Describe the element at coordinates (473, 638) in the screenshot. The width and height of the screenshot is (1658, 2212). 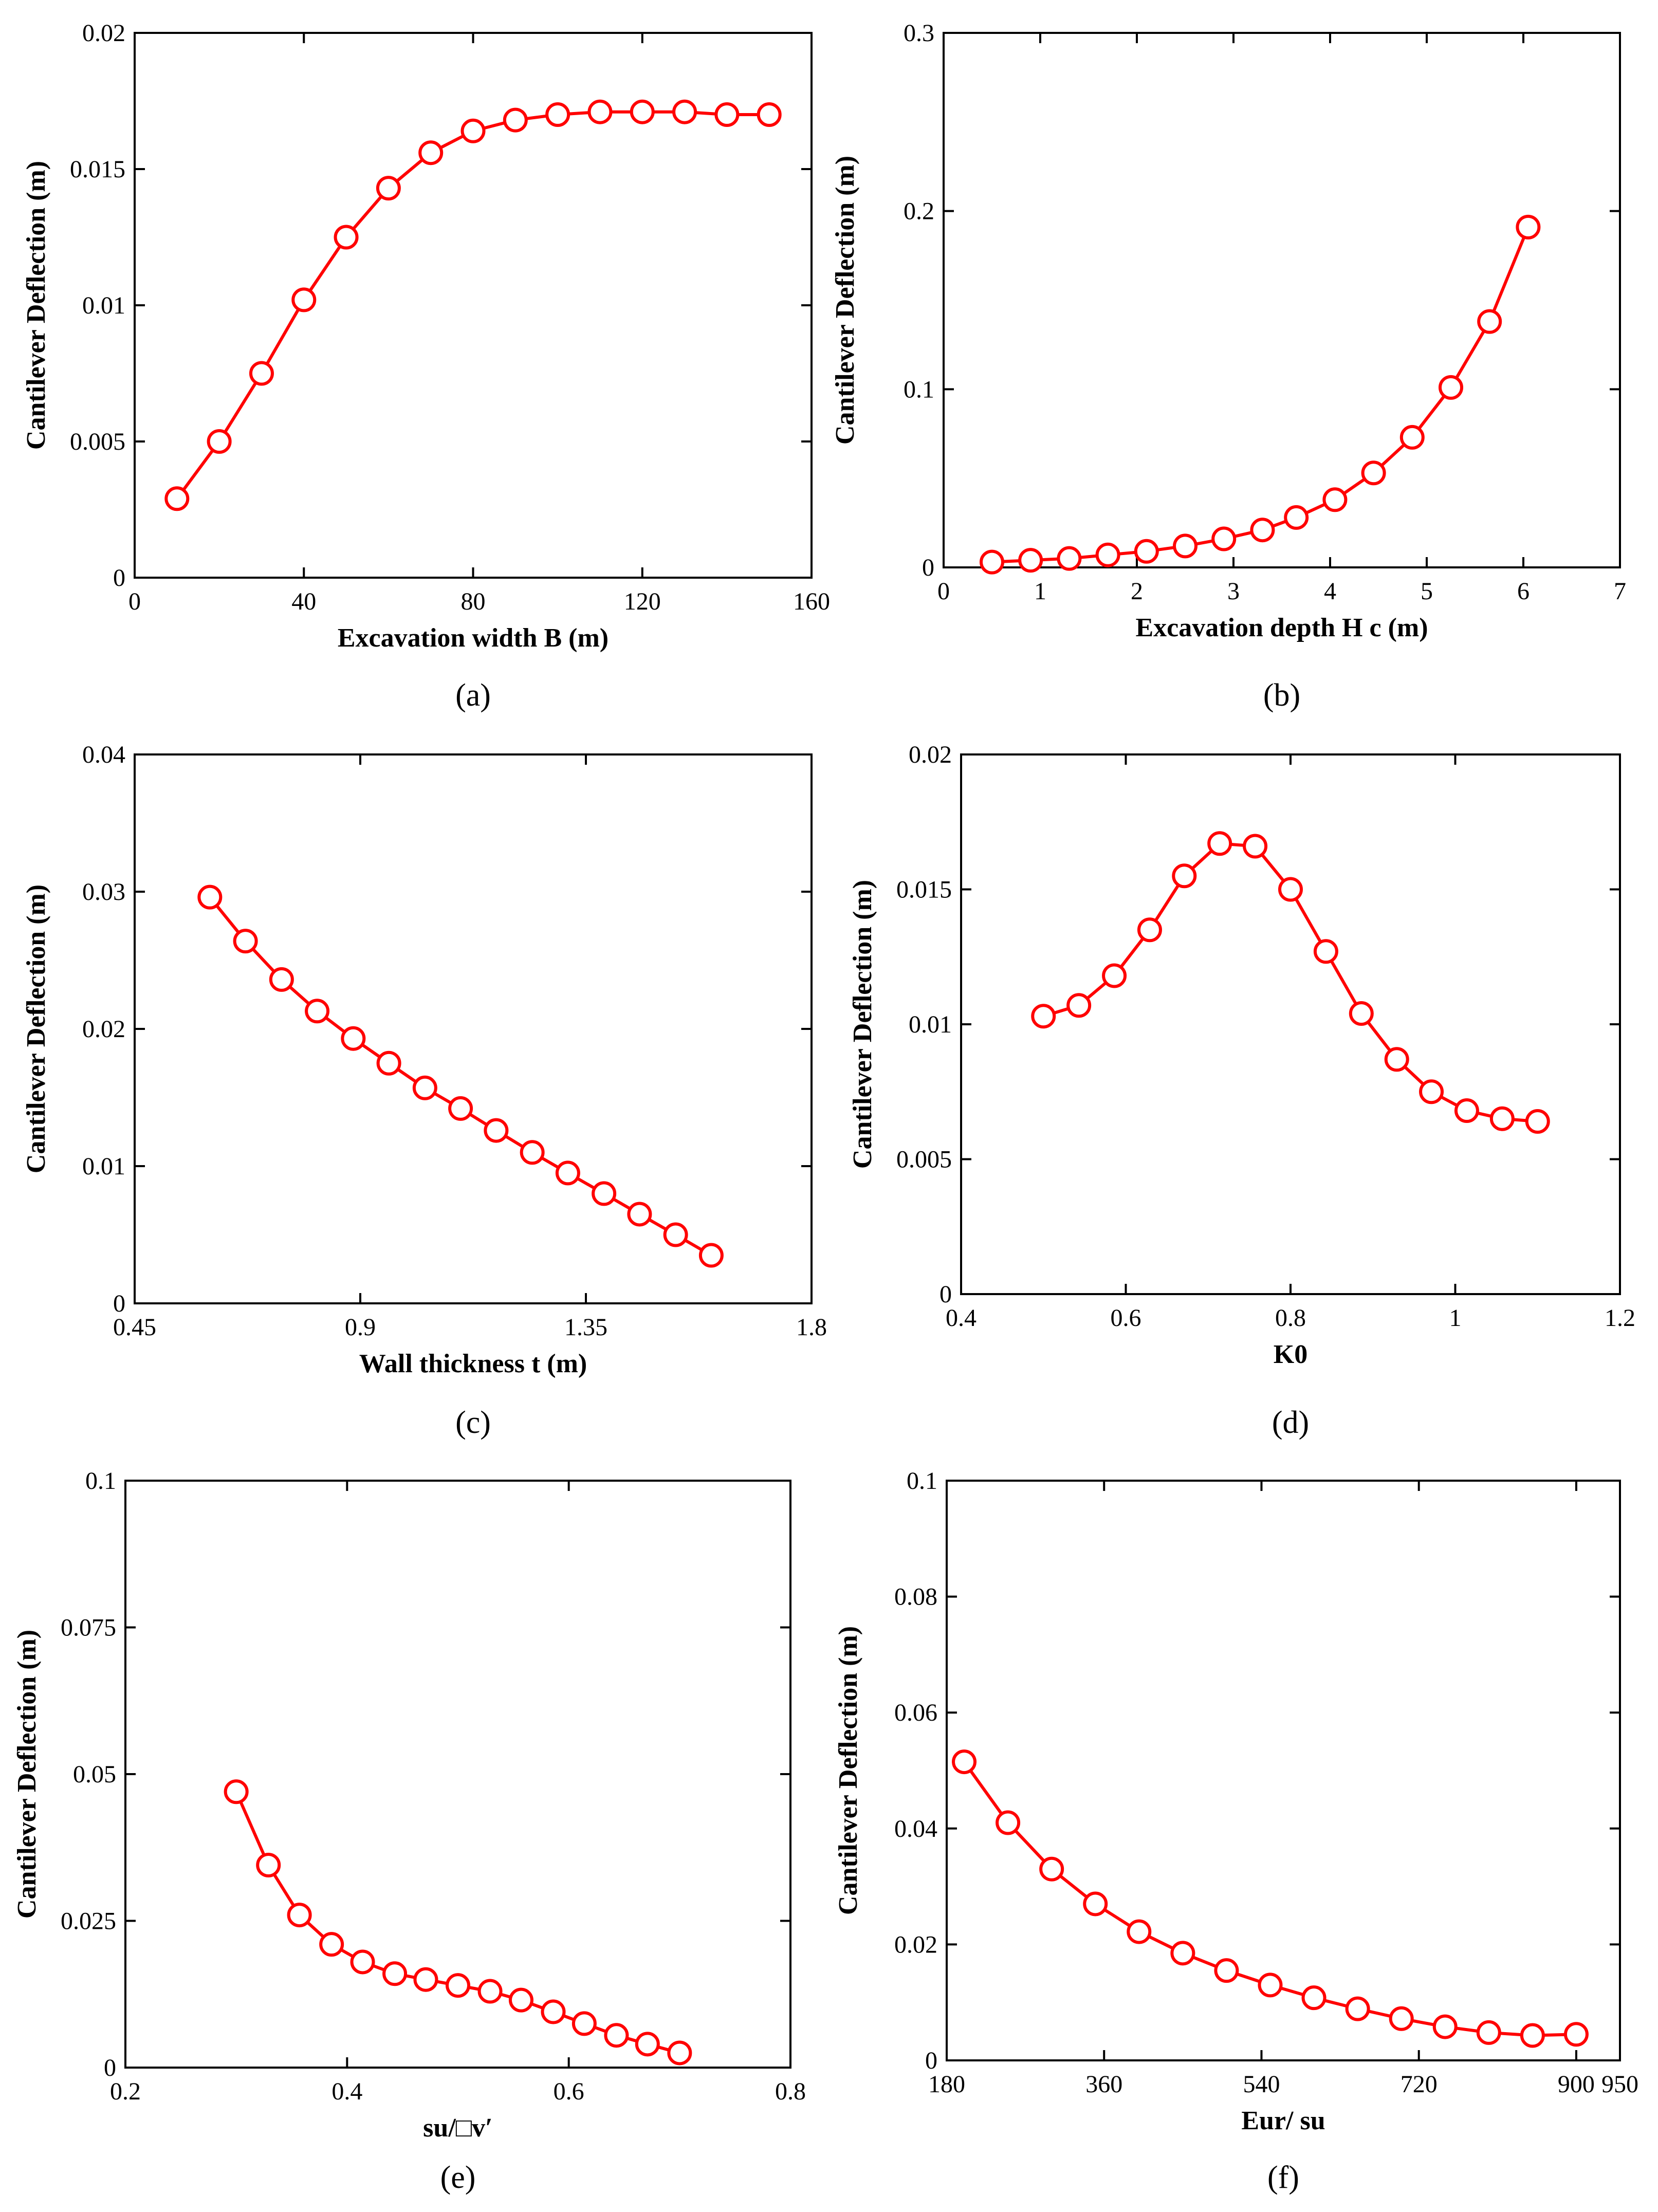
I see `x-axis-title: Excavation width B (m)` at that location.